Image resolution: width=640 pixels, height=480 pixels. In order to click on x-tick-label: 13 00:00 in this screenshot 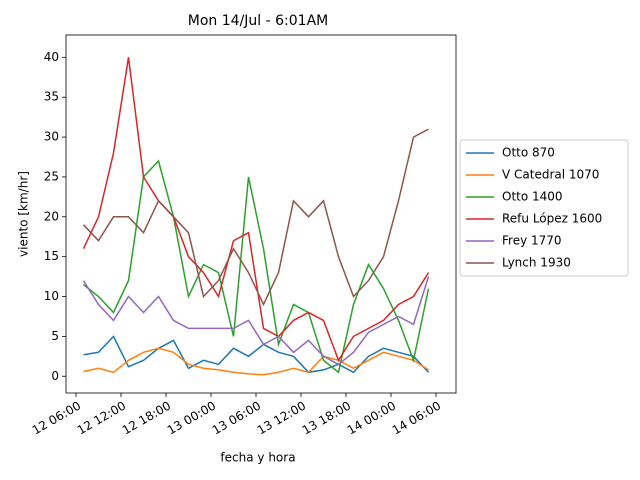, I will do `click(191, 418)`.